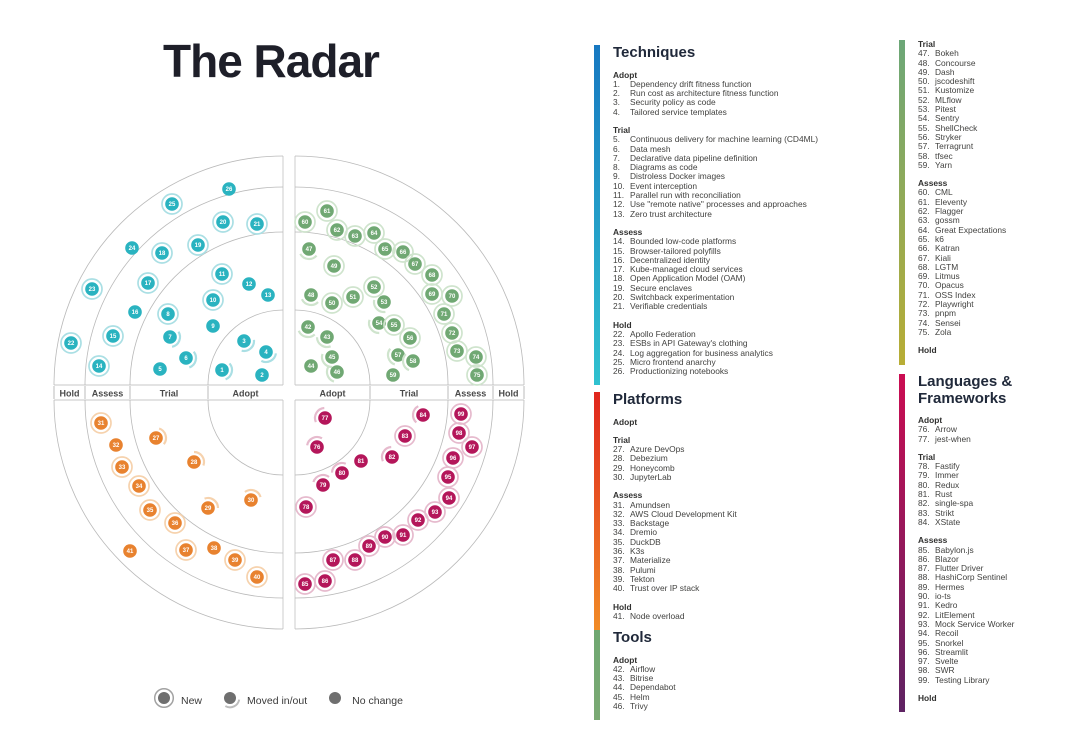 The image size is (1086, 744). Describe the element at coordinates (305, 584) in the screenshot. I see `blip-85: 85` at that location.